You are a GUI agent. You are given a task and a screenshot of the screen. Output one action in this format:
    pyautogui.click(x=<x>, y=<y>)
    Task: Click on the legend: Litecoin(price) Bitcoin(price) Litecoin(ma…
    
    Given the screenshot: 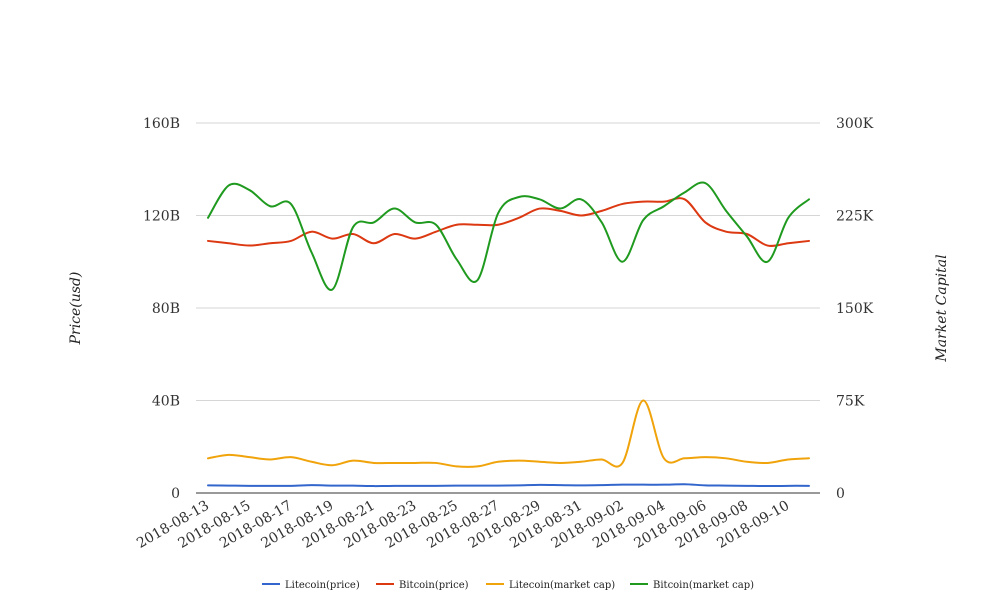 What is the action you would take?
    pyautogui.click(x=508, y=585)
    